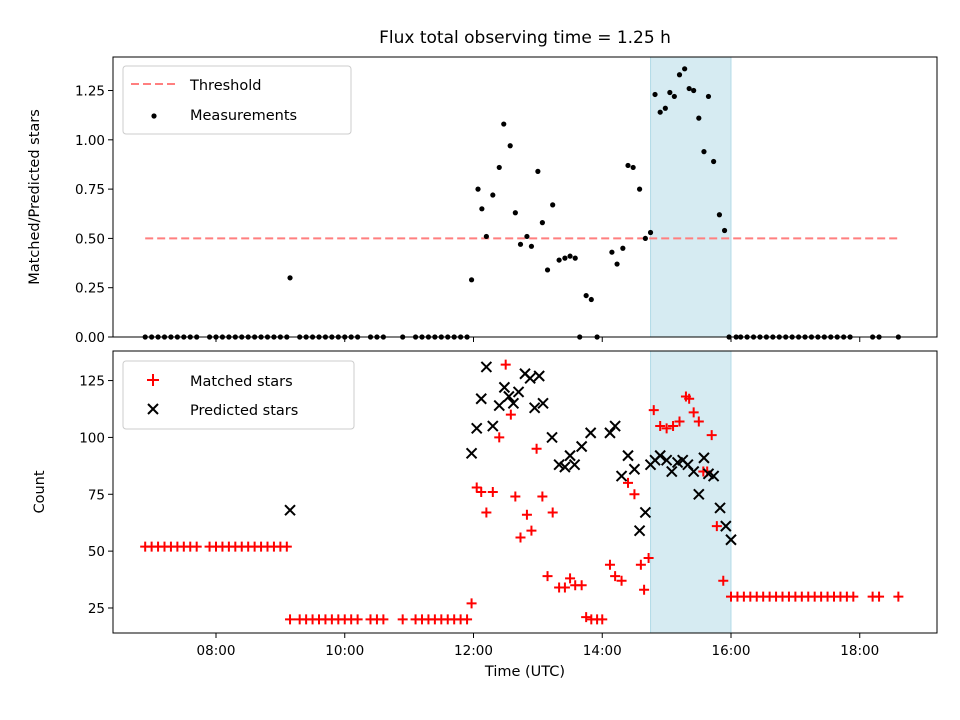 Image resolution: width=960 pixels, height=720 pixels. I want to click on x-tick-label: 18:00, so click(859, 651).